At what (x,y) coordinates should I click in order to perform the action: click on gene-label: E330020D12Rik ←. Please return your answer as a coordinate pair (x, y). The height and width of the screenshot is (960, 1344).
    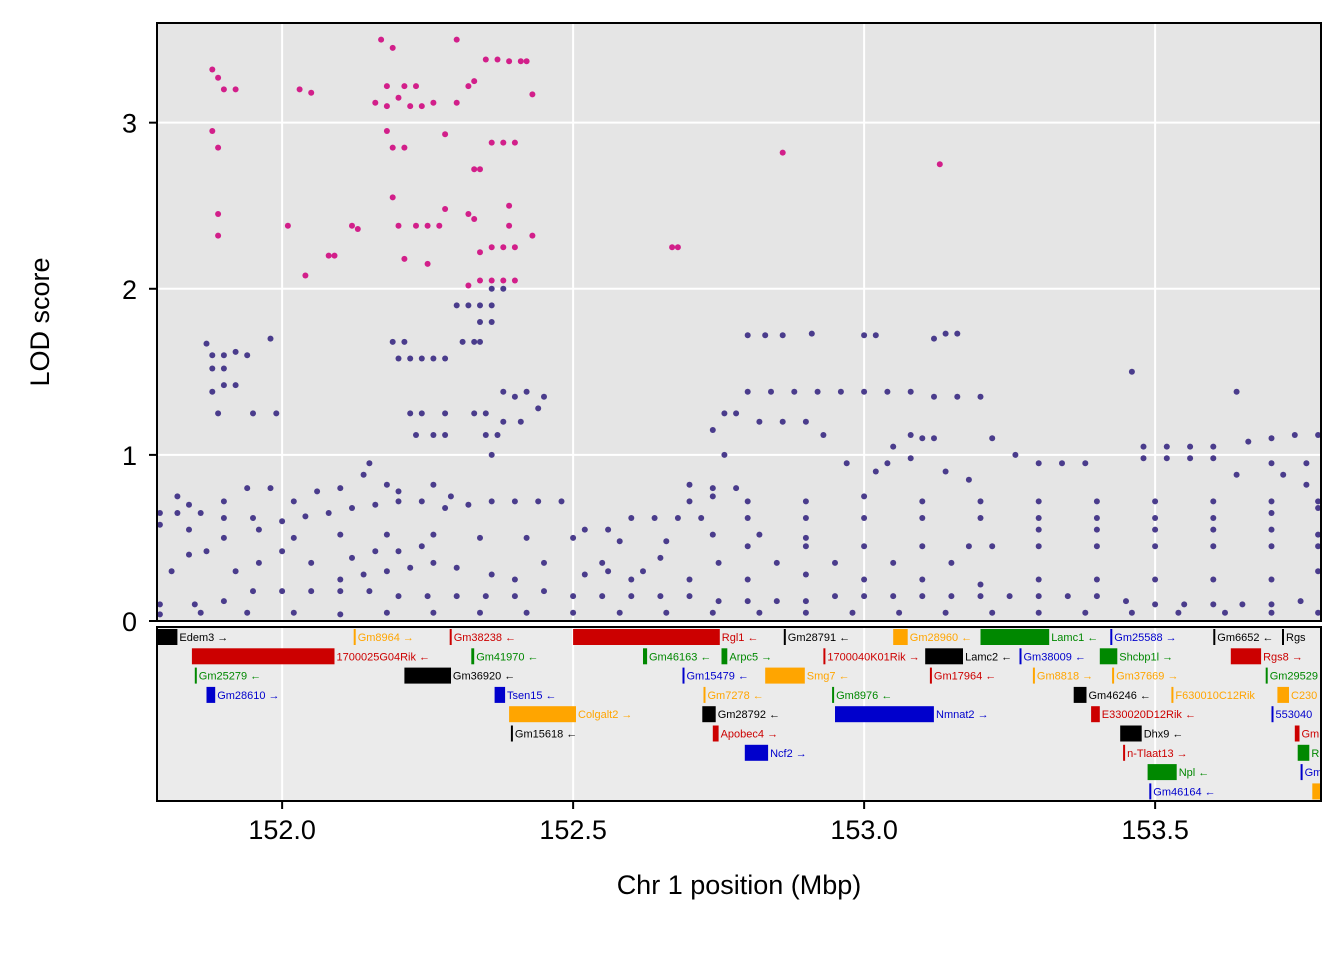
    Looking at the image, I should click on (1149, 715).